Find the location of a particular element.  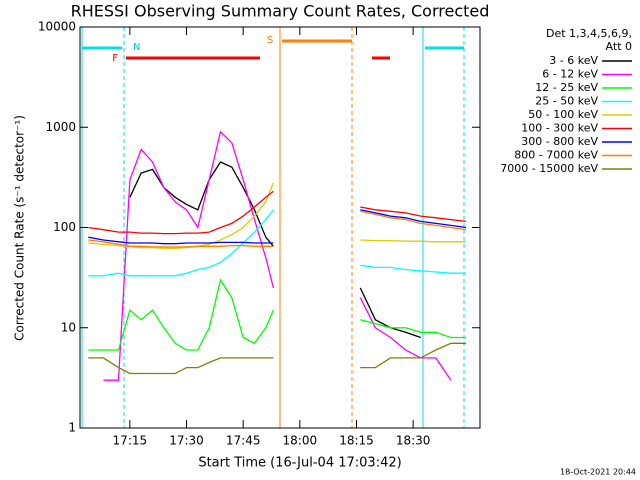

legend-label: 7000 - 15000 keV is located at coordinates (549, 168).